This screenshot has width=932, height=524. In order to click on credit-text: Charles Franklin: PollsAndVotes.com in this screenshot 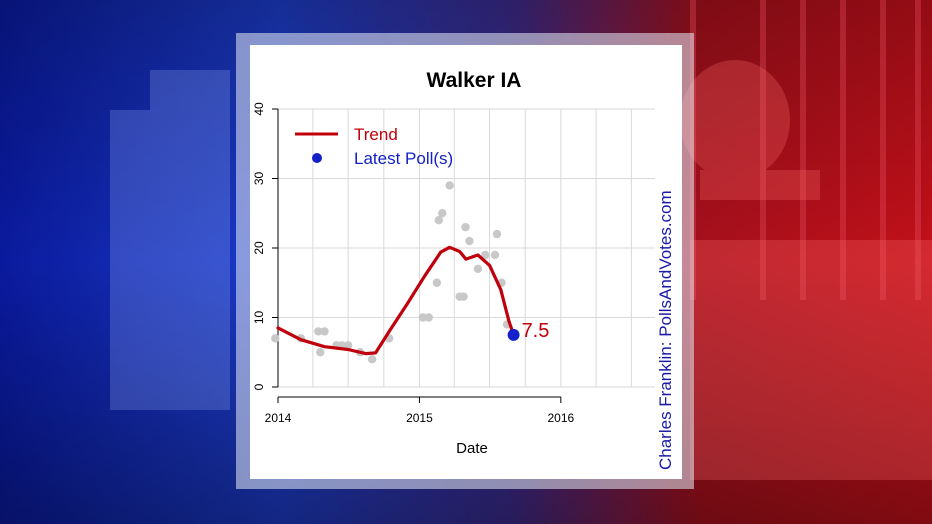, I will do `click(665, 330)`.